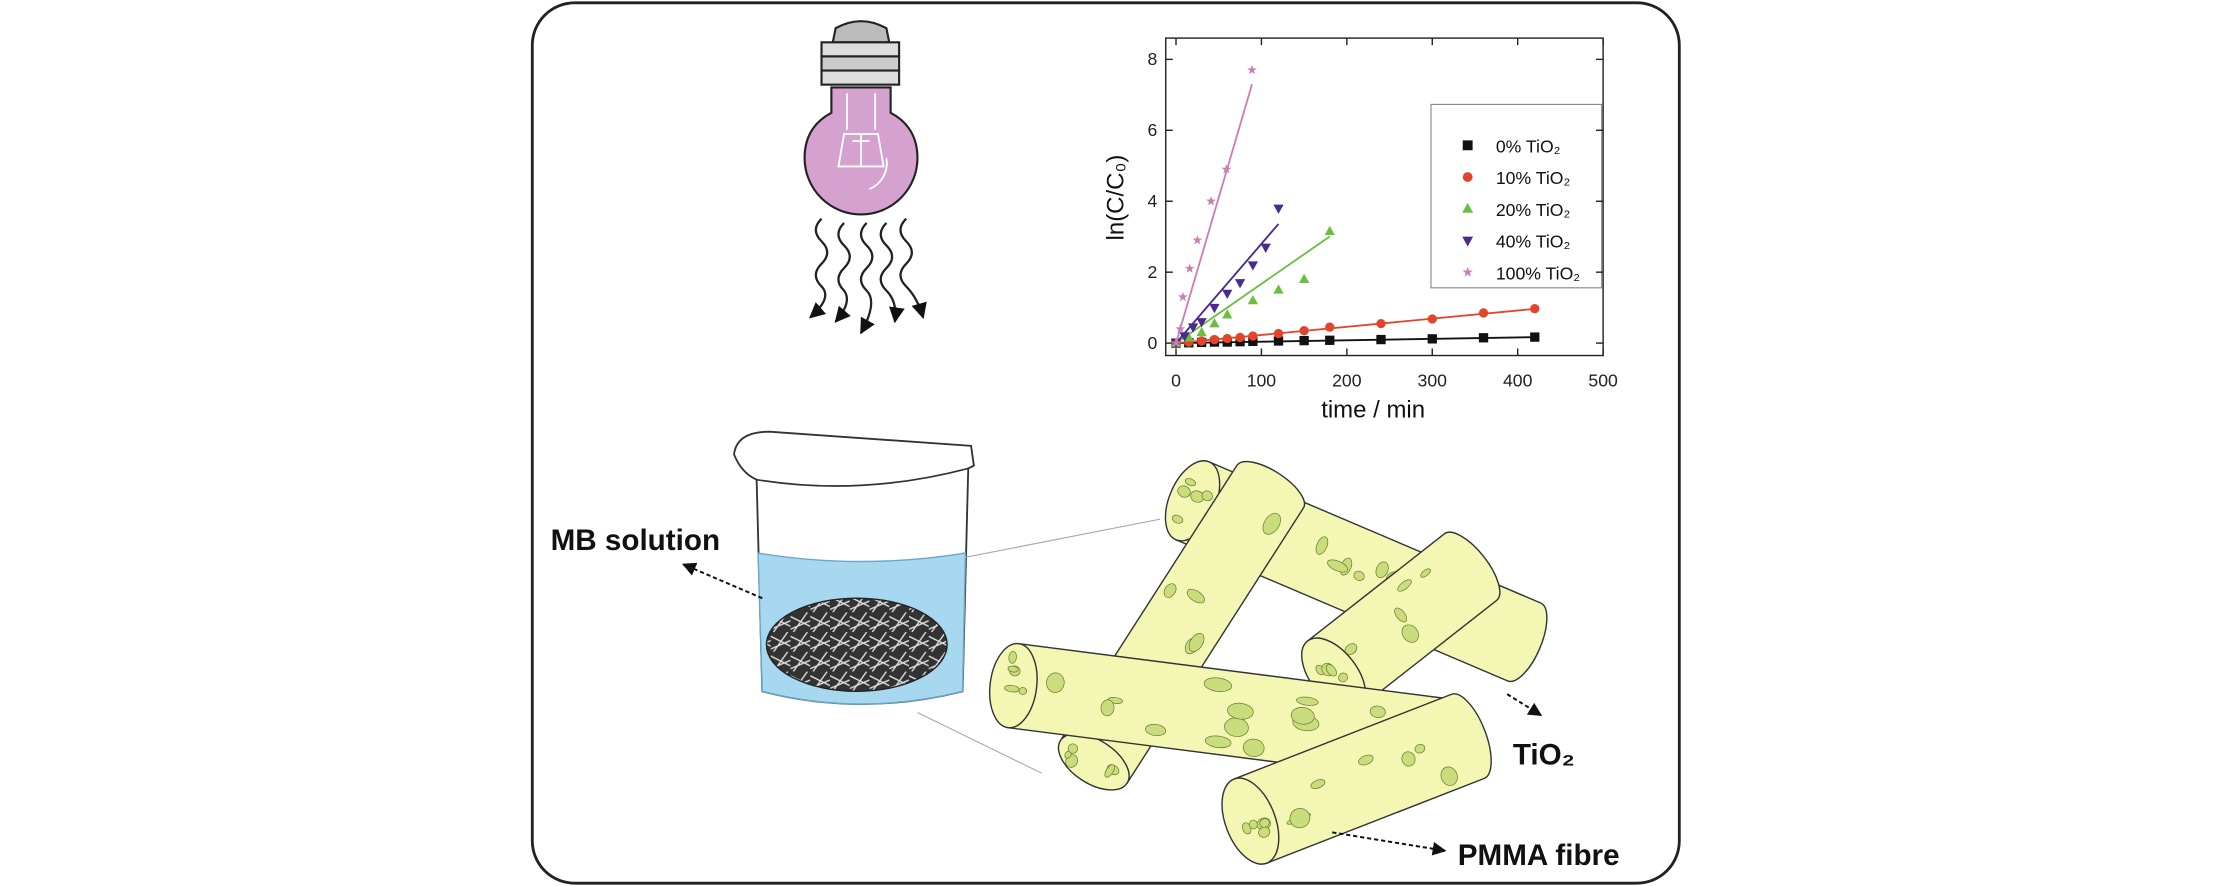 This screenshot has width=2213, height=886. I want to click on x-tick-label: 300, so click(1433, 381).